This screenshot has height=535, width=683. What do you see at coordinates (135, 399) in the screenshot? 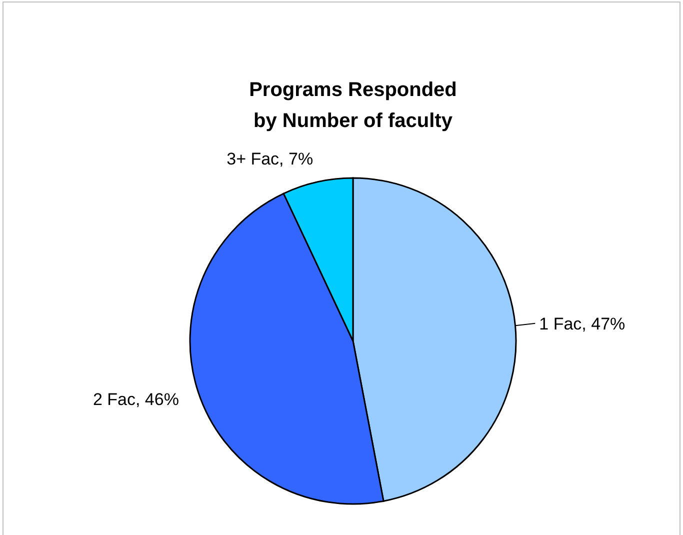
I see `slice-label: 2 Fac, 46%` at bounding box center [135, 399].